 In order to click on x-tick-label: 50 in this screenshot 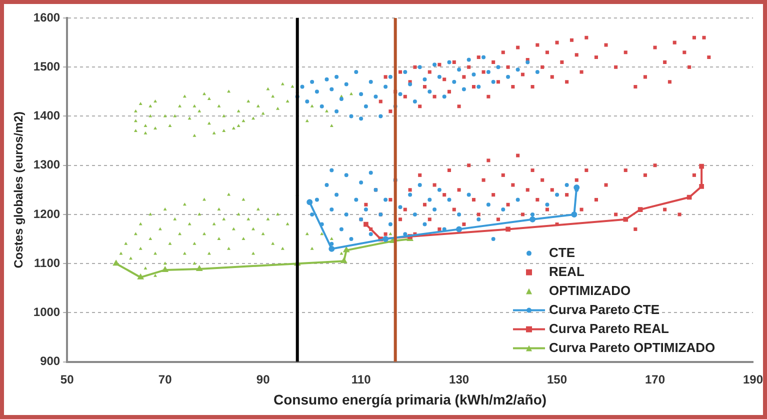, I will do `click(67, 379)`.